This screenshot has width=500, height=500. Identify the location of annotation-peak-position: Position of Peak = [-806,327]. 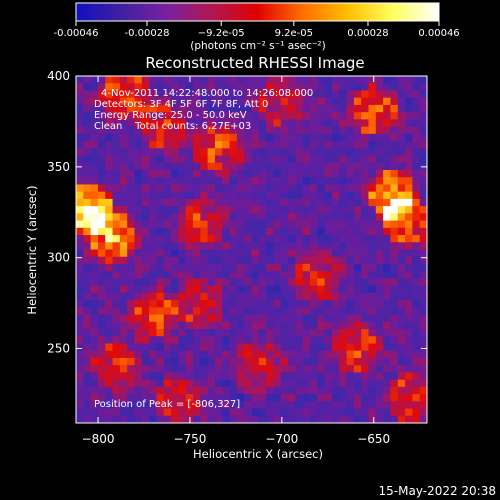
(167, 404).